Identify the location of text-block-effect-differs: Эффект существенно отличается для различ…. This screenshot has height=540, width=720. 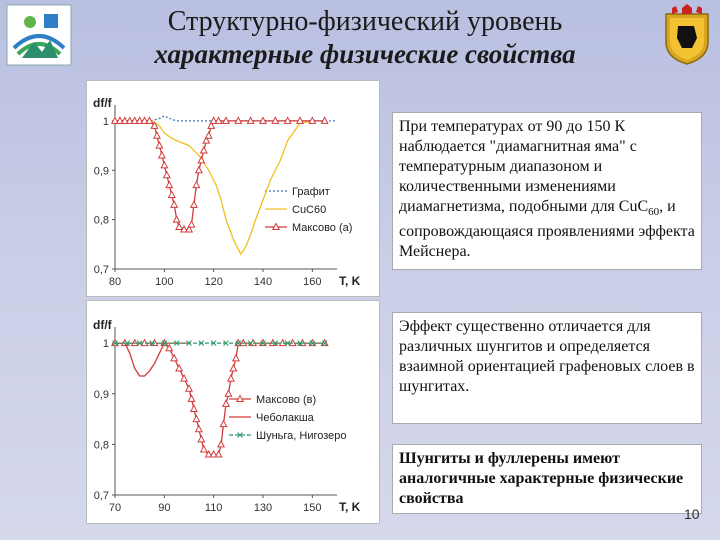
(547, 368).